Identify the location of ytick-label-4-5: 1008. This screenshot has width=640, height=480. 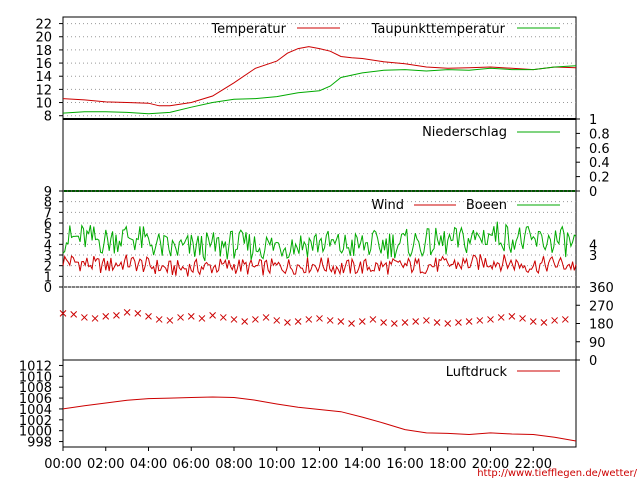
(35, 388).